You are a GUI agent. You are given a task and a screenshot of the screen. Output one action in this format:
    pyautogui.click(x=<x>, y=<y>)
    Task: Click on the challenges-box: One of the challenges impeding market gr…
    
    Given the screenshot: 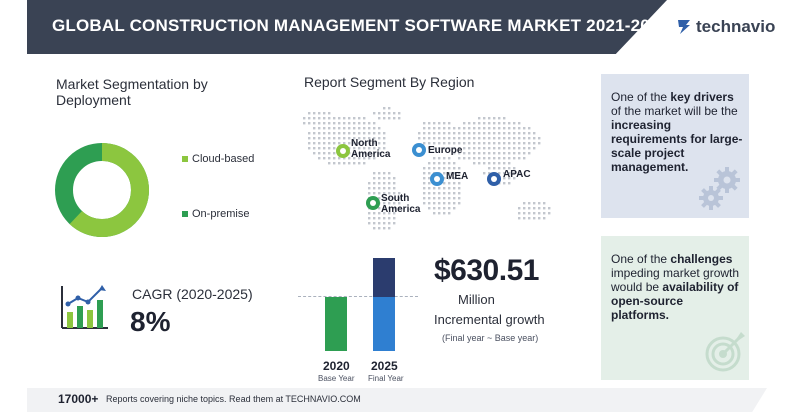 What is the action you would take?
    pyautogui.click(x=675, y=308)
    